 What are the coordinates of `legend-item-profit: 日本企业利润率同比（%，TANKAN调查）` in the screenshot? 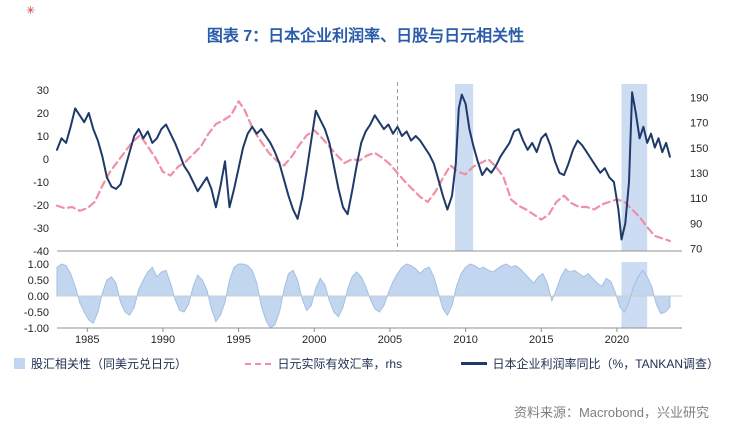 It's located at (589, 363).